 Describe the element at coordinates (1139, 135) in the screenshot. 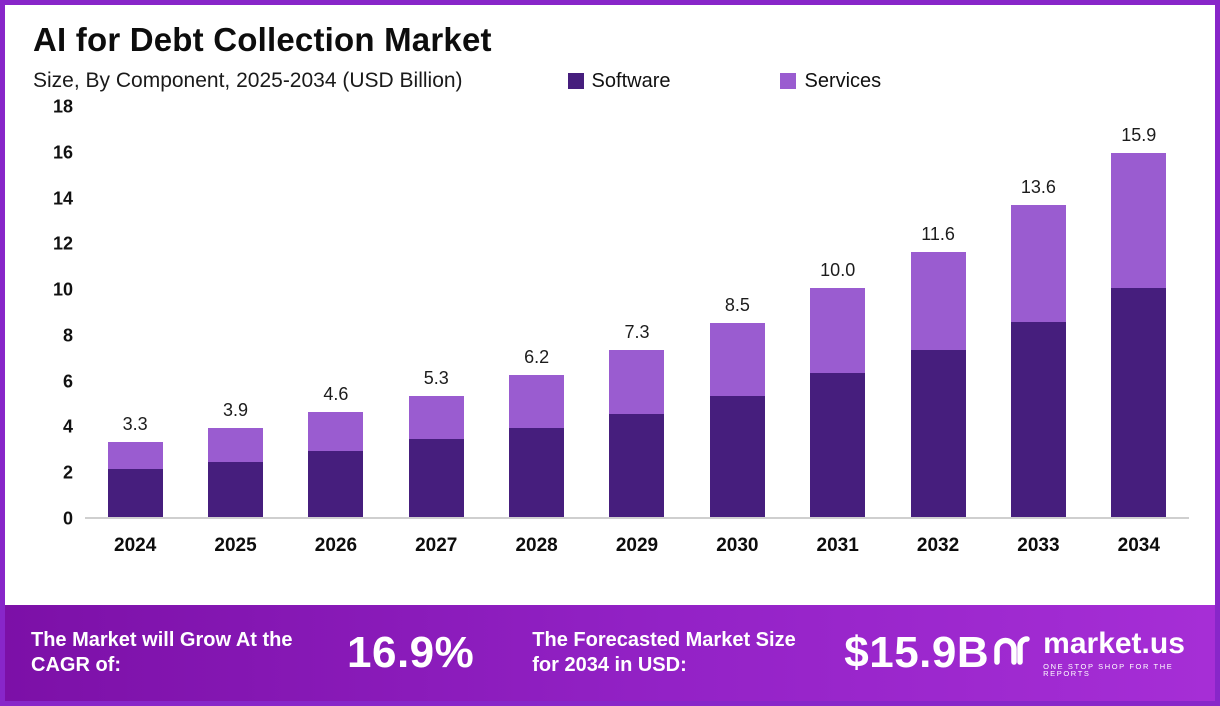

I see `bar-total-label: 15.9` at that location.